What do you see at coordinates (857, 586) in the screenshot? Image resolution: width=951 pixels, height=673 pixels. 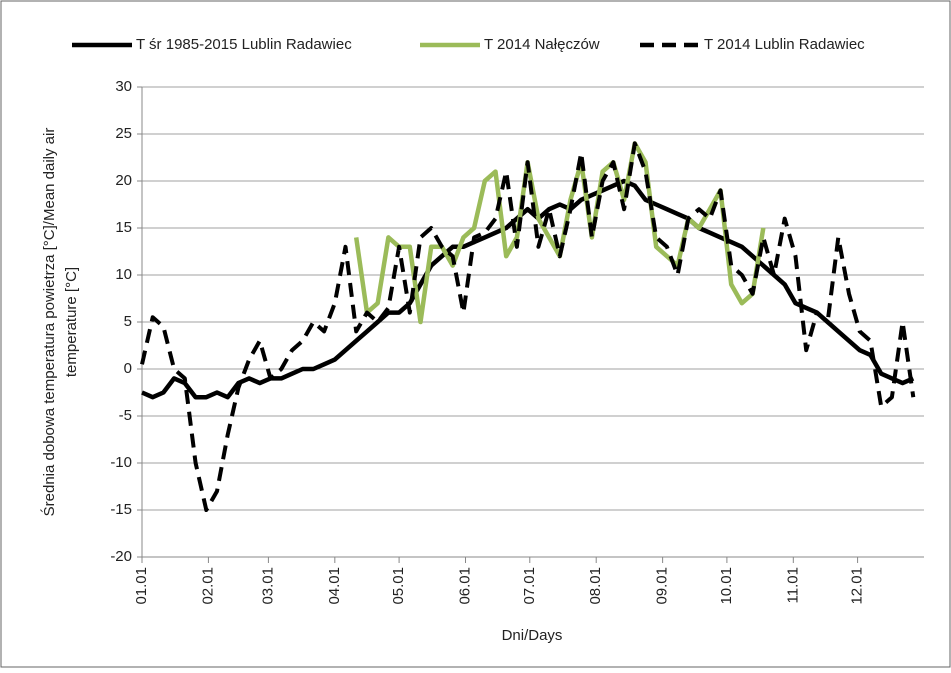 I see `x-tick-label: 12.01` at bounding box center [857, 586].